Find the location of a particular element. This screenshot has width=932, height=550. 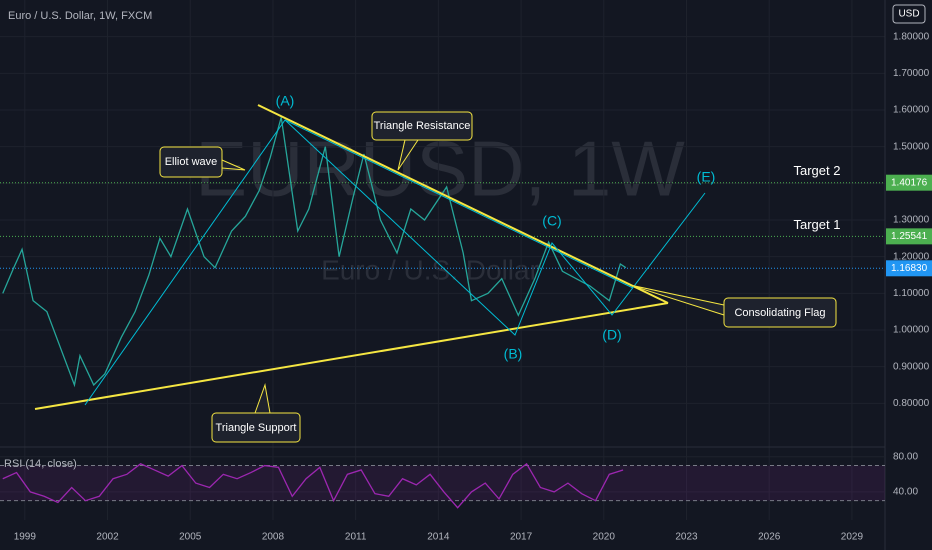

callout-text: Triangle Resistance is located at coordinates (422, 126).